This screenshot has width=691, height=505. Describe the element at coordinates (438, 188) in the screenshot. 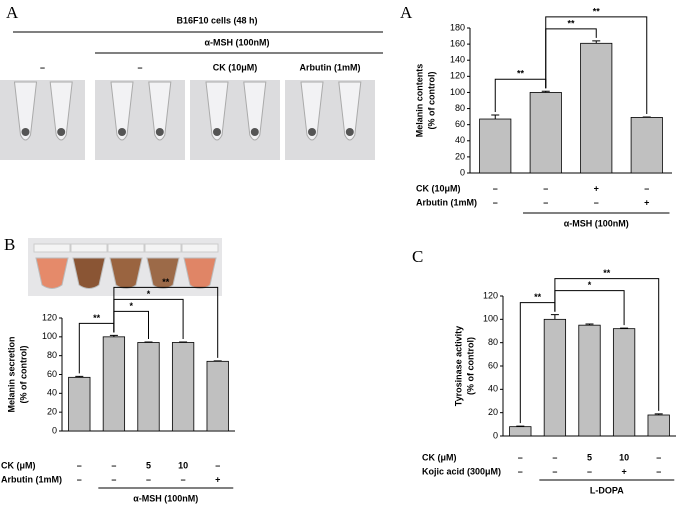

I see `condition-name: CK (10μM)` at that location.